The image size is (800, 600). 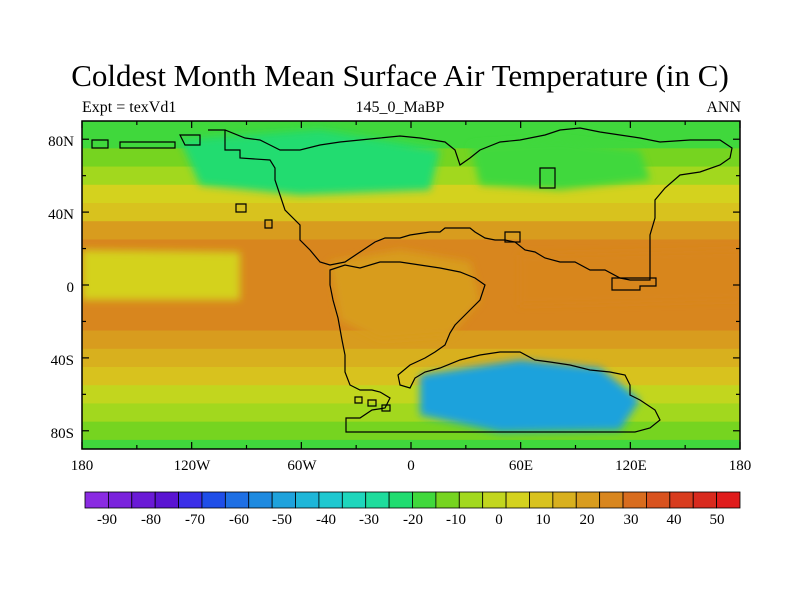 What do you see at coordinates (326, 520) in the screenshot?
I see `colorbar-label: -40` at bounding box center [326, 520].